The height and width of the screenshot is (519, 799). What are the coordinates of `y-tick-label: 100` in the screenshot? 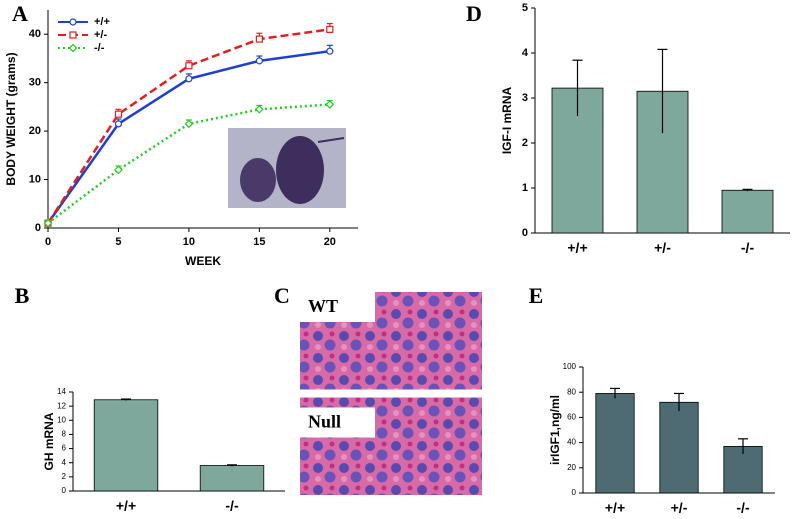 It's located at (570, 366).